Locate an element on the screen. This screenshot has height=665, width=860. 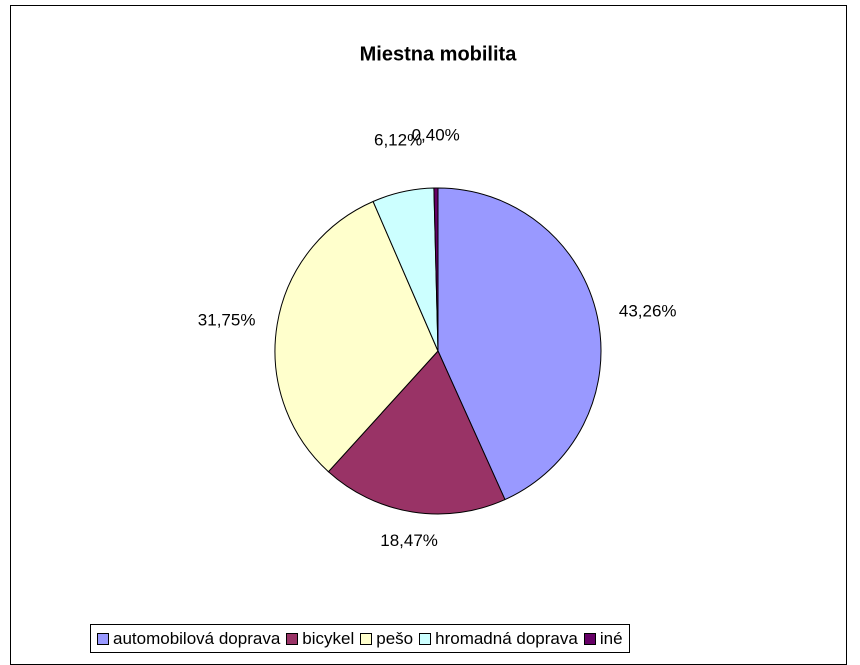
chart-title: Miestna mobilita is located at coordinates (439, 54).